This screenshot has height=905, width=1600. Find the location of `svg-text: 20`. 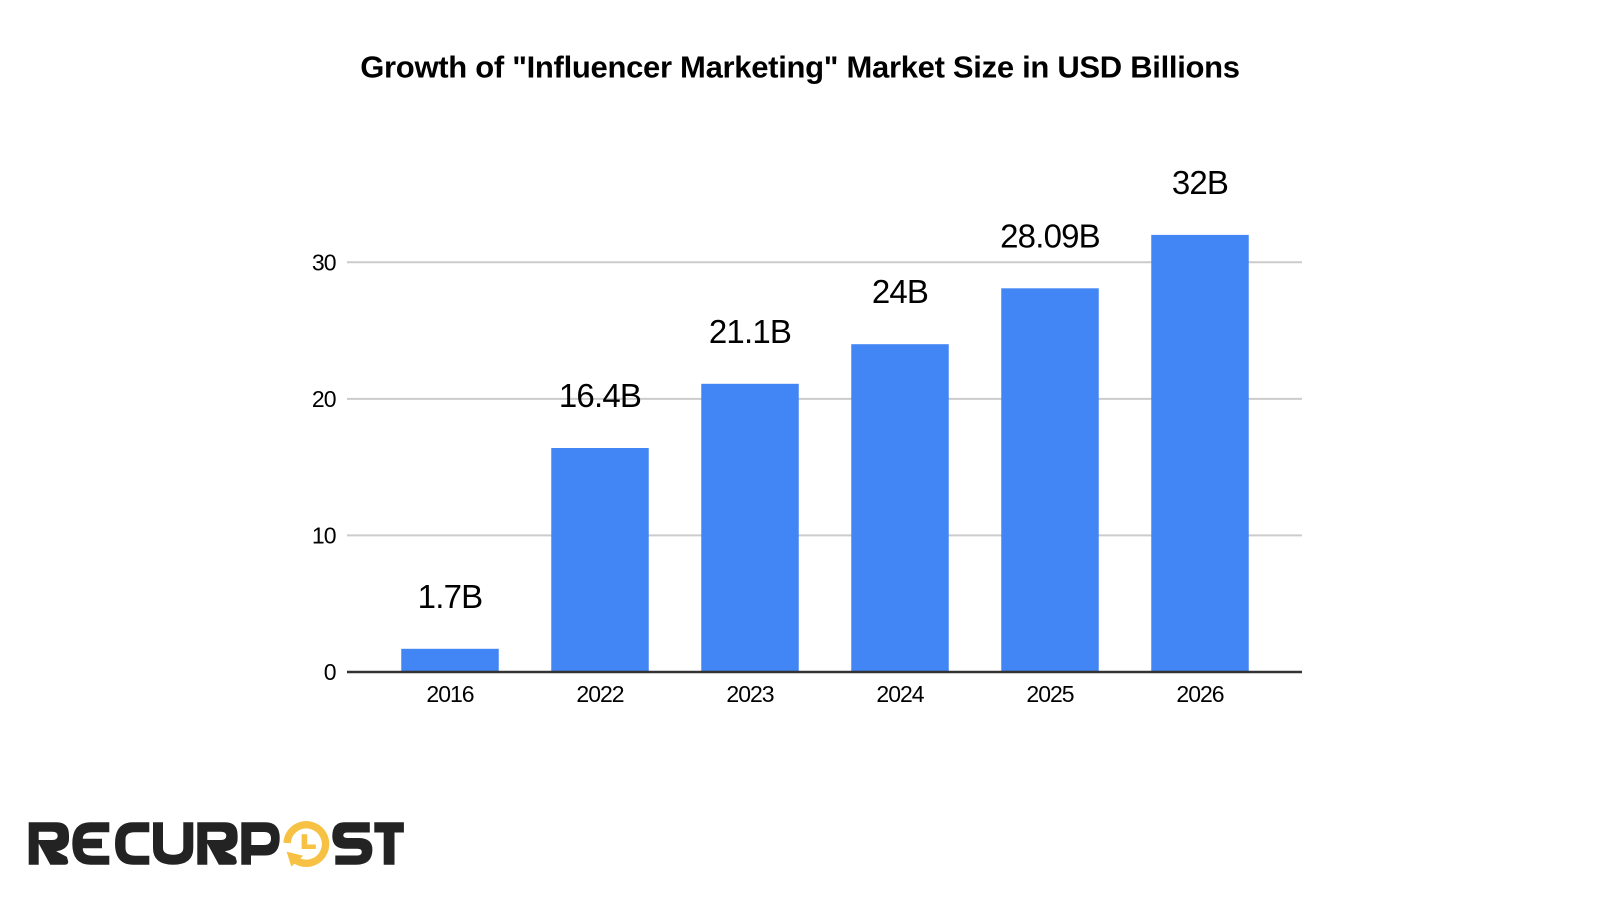

svg-text: 20 is located at coordinates (324, 399).